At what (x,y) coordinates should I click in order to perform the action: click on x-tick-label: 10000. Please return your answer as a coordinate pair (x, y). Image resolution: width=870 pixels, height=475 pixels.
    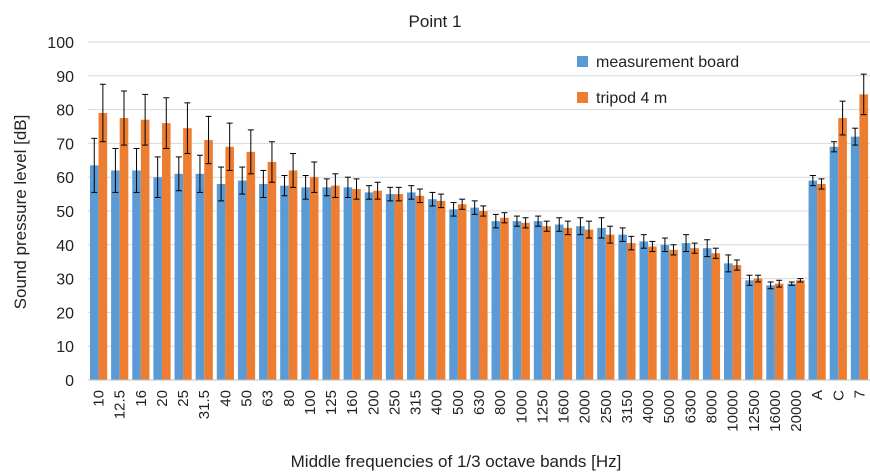
    Looking at the image, I should click on (733, 411).